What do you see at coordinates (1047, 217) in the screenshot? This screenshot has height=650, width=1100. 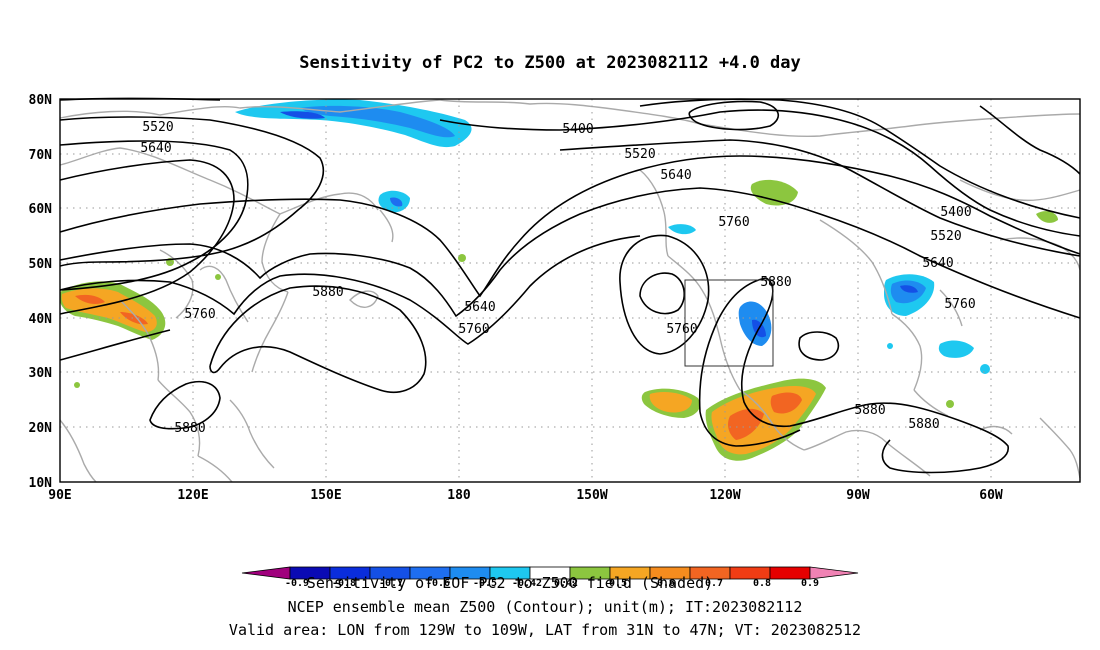 I see `shade-atlantic-green` at bounding box center [1047, 217].